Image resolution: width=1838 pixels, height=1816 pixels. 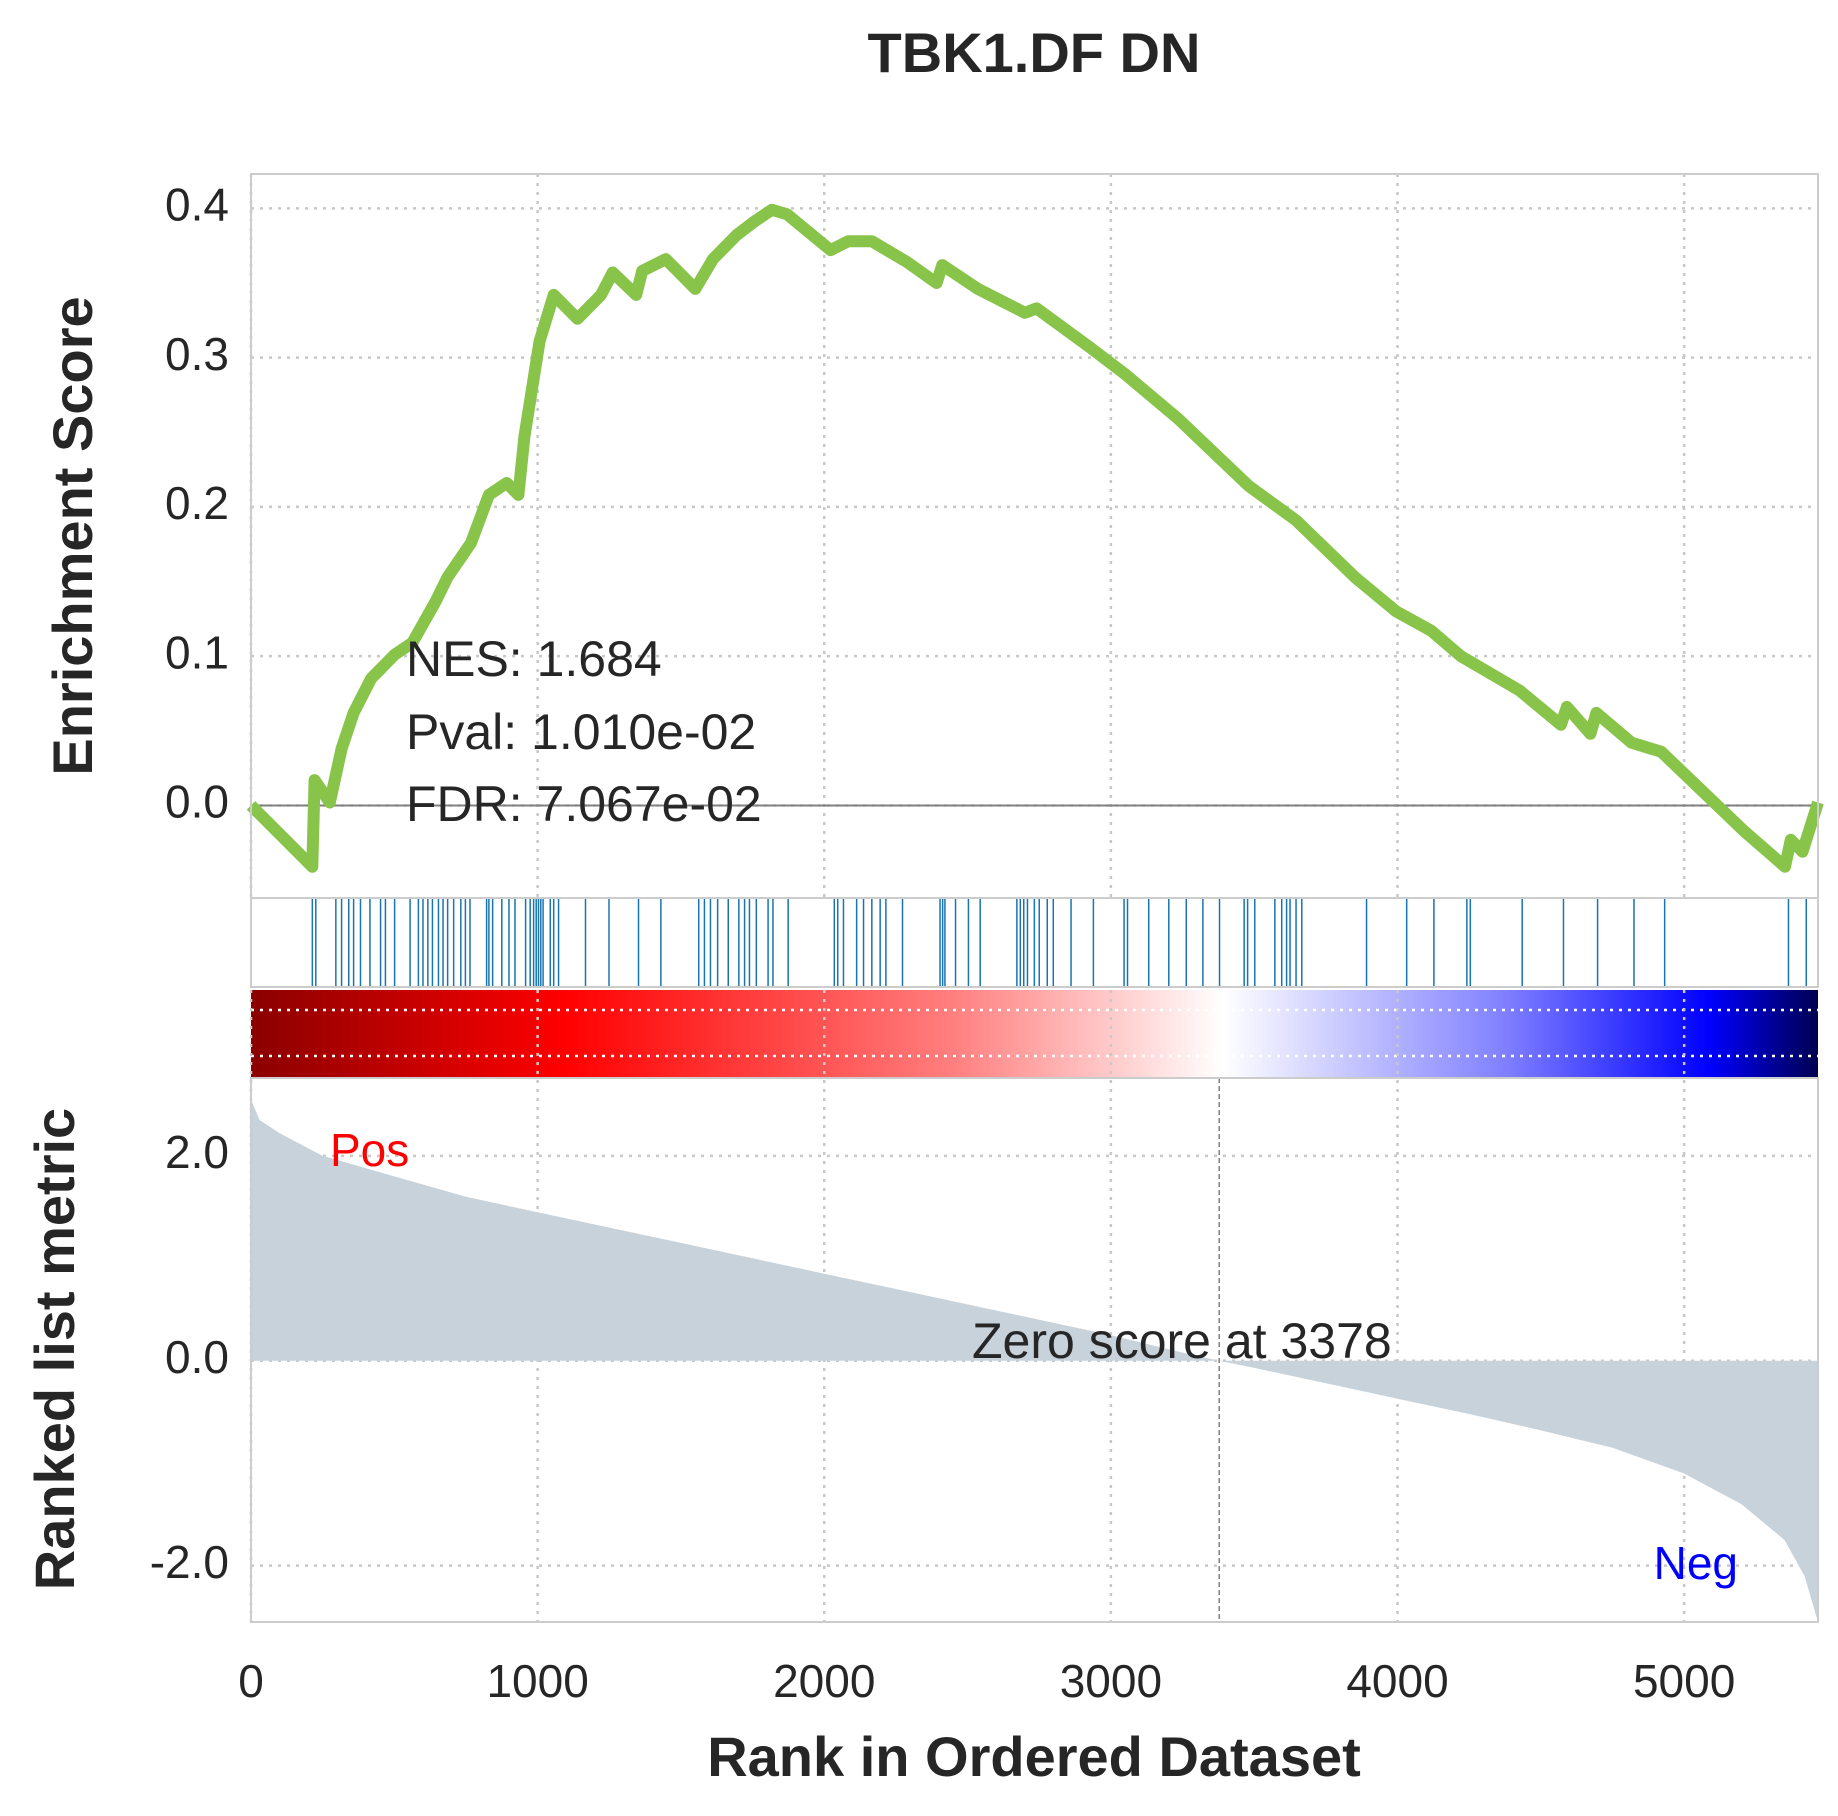 What do you see at coordinates (1696, 1563) in the screenshot?
I see `annotation: Neg` at bounding box center [1696, 1563].